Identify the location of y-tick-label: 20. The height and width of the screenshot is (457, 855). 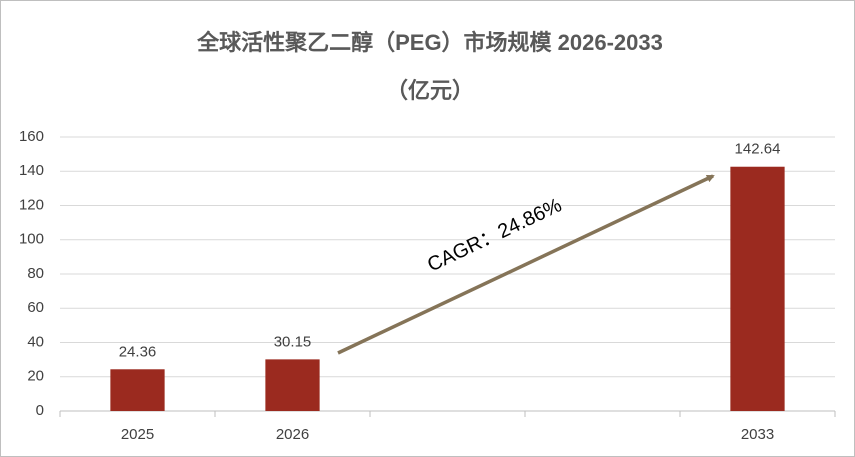
(35, 376).